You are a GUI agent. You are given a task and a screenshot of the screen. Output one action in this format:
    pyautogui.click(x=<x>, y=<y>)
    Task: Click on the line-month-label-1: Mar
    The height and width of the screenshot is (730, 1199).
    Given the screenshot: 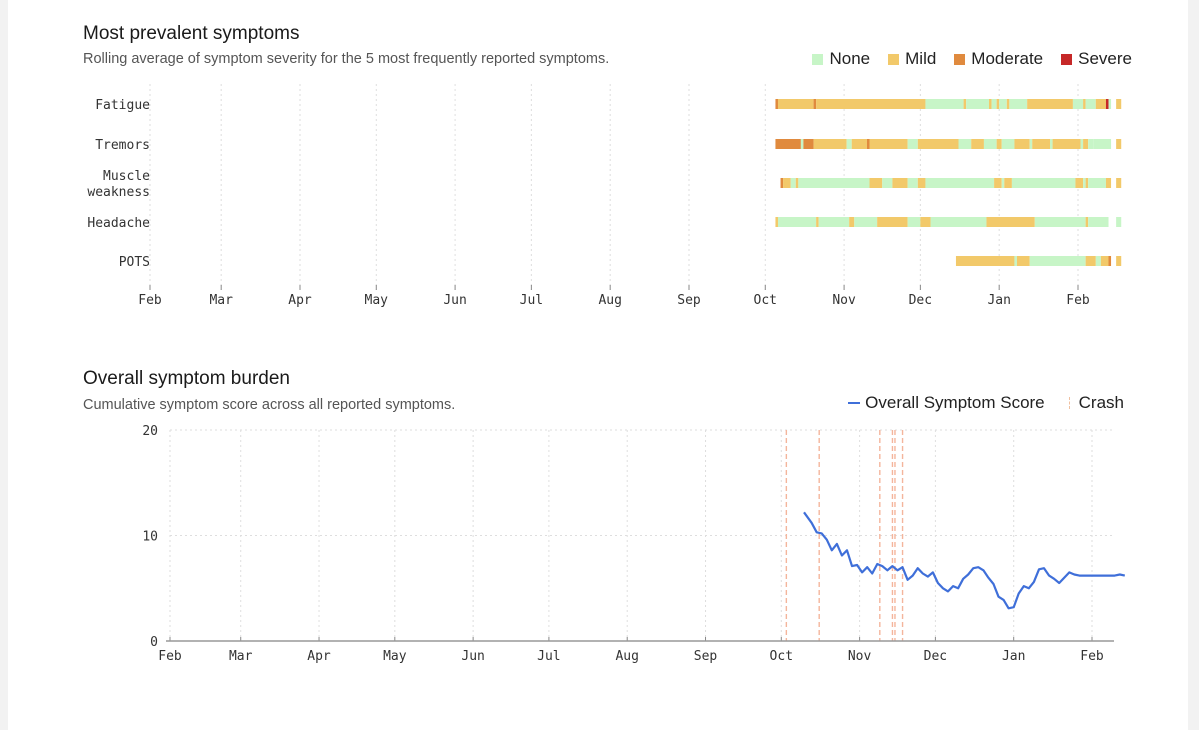 What is the action you would take?
    pyautogui.click(x=241, y=656)
    